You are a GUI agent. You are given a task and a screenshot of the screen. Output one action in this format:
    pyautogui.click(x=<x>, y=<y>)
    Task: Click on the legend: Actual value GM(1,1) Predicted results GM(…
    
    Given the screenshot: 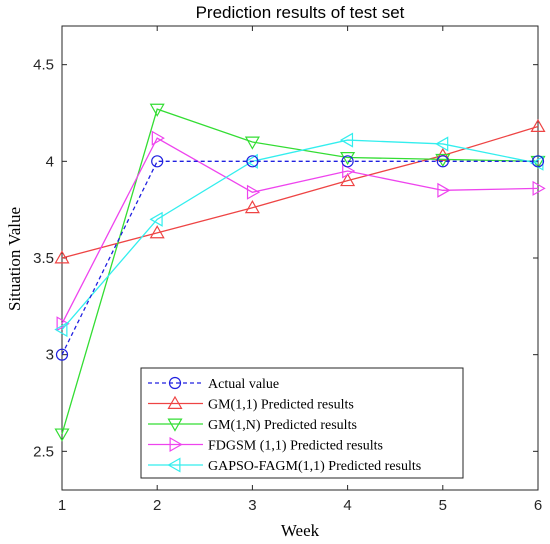 What is the action you would take?
    pyautogui.click(x=302, y=423)
    